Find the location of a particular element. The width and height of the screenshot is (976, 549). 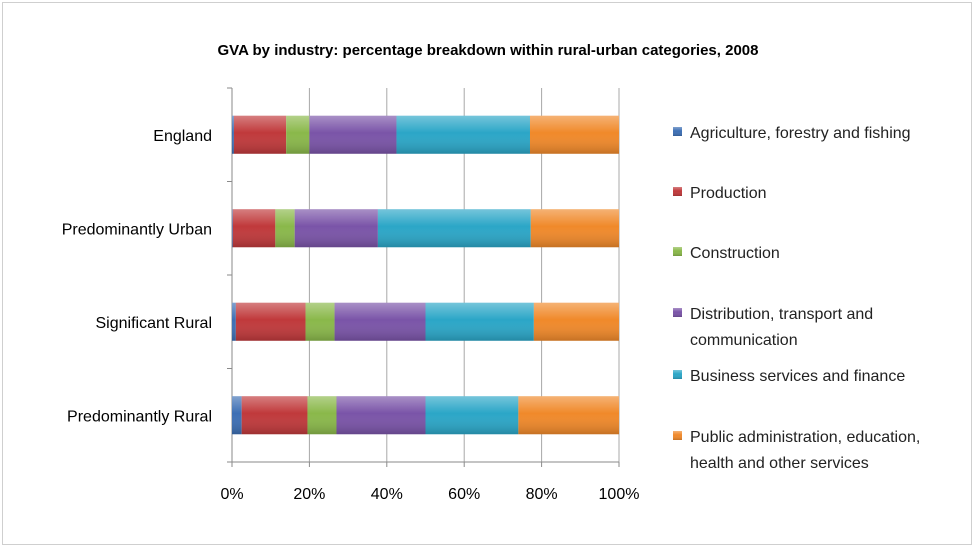

legend-label: health and other services is located at coordinates (779, 463).